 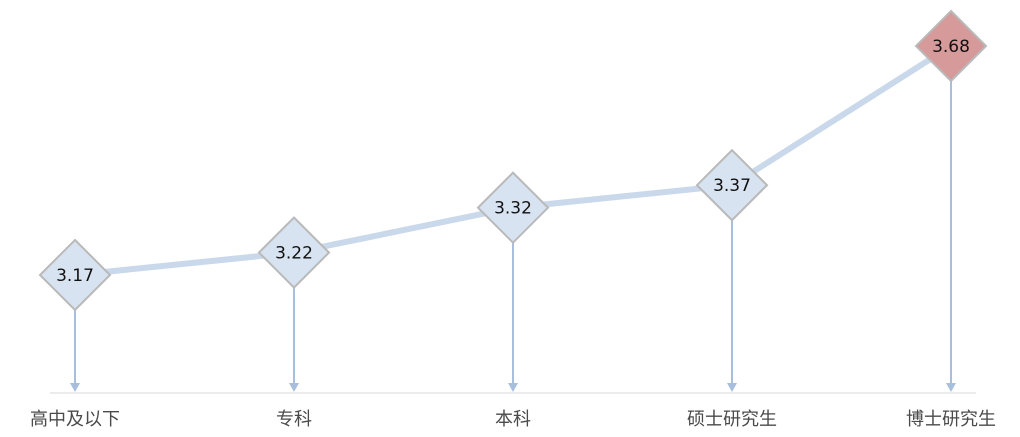 What do you see at coordinates (951, 419) in the screenshot?
I see `category-label: 博士研究生` at bounding box center [951, 419].